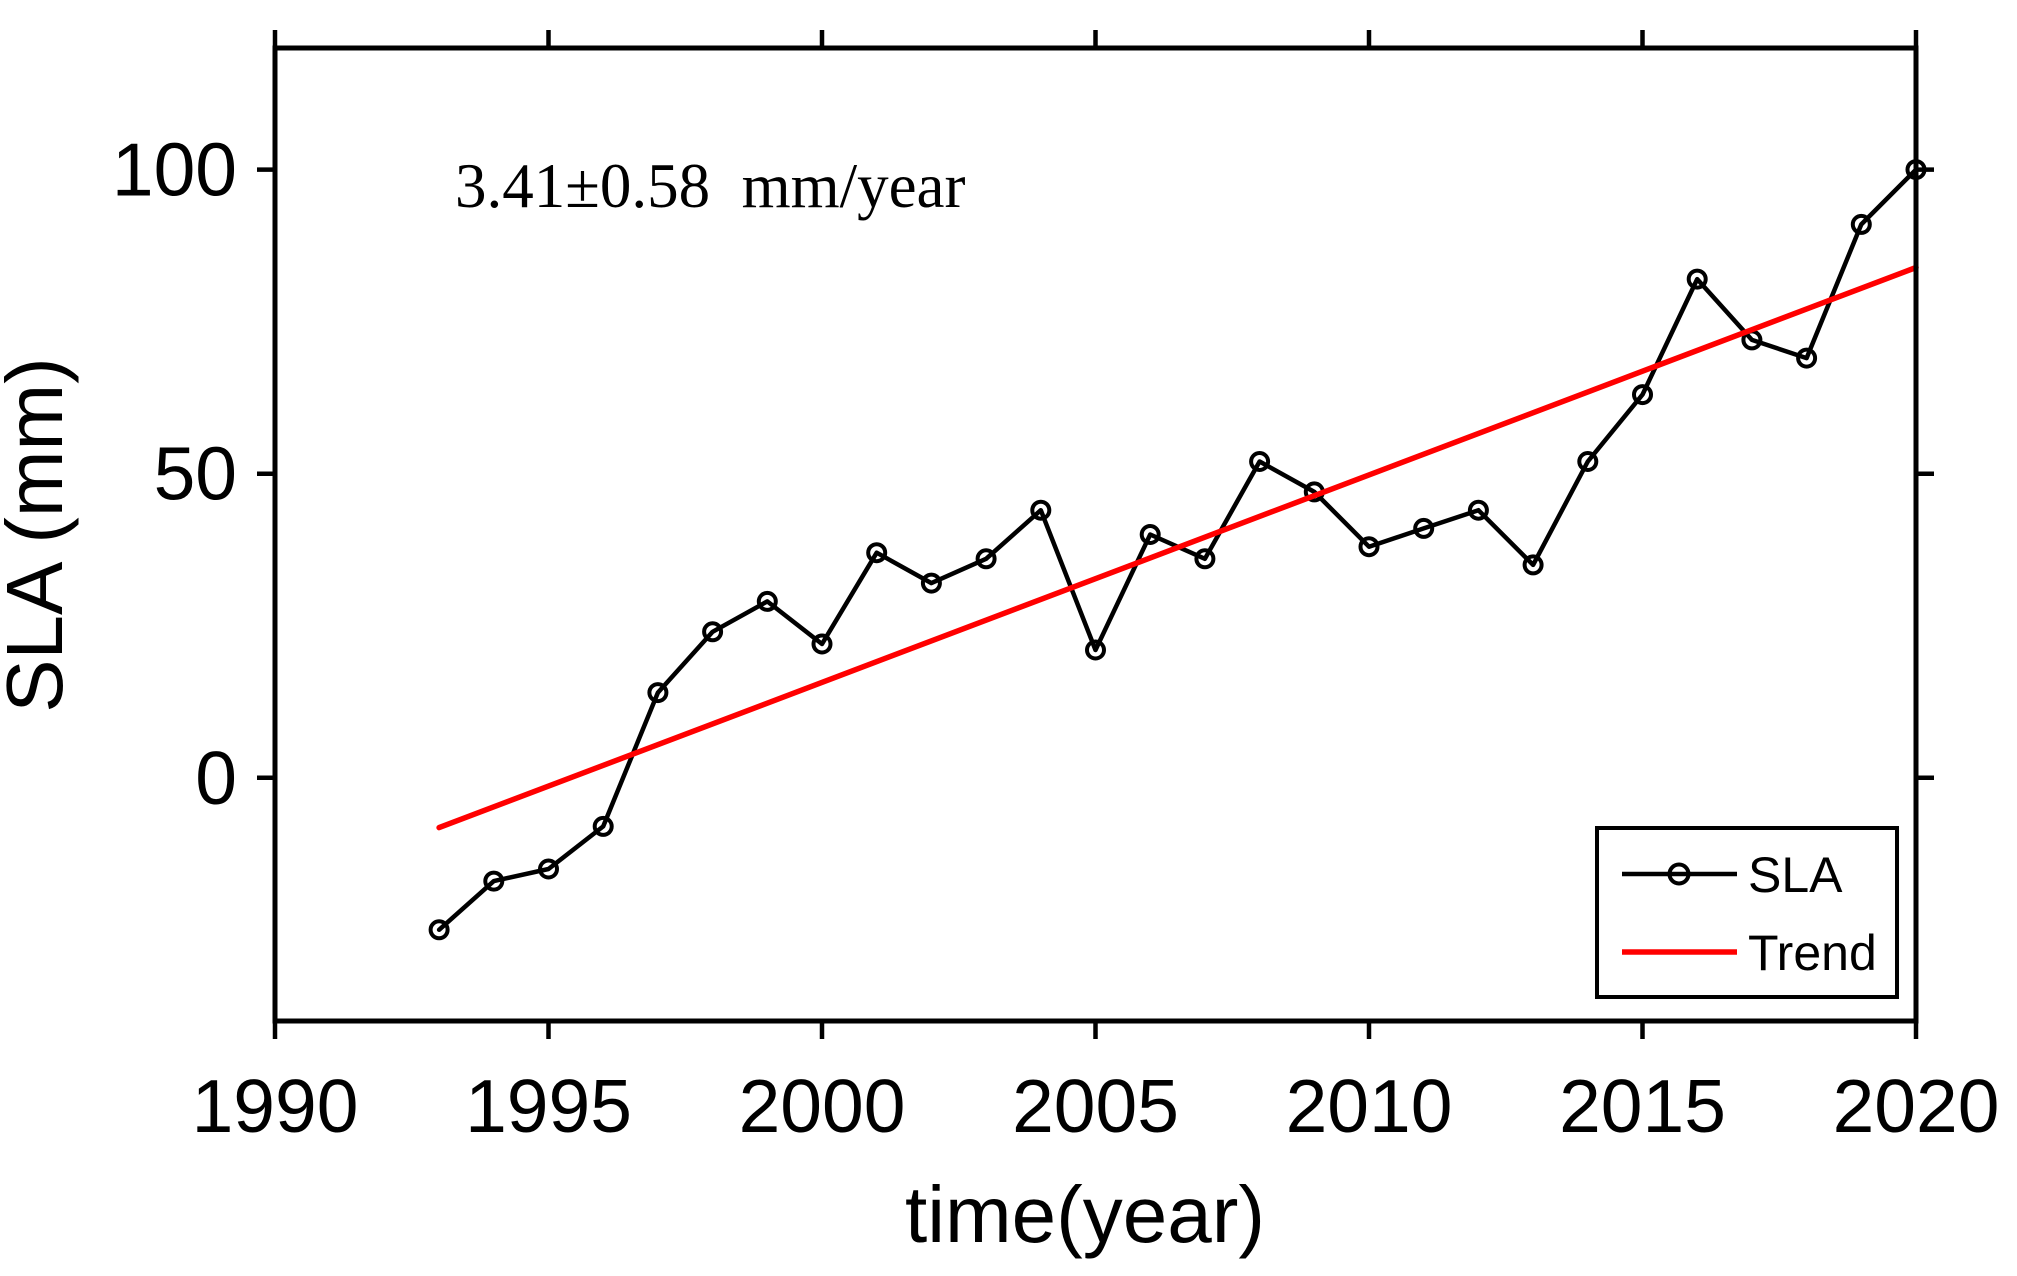 Image resolution: width=2017 pixels, height=1276 pixels. I want to click on legend-trend-label: Trend, so click(1812, 953).